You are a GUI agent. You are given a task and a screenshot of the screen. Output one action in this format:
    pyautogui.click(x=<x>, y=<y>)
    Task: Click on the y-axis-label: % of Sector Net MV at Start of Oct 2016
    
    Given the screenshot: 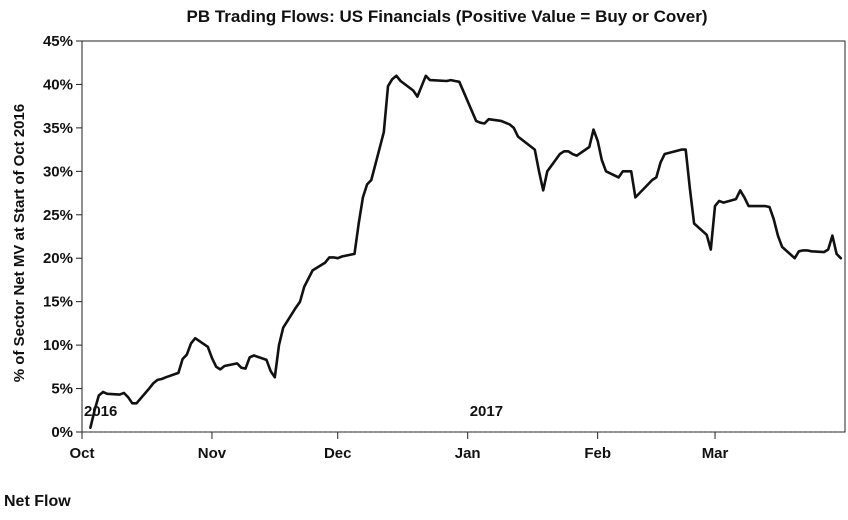 What is the action you would take?
    pyautogui.click(x=19, y=243)
    